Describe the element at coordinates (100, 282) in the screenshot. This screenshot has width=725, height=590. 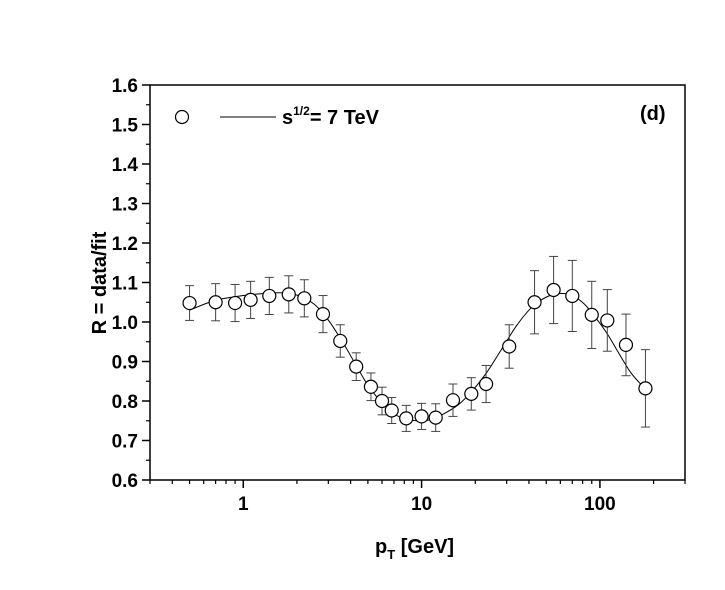
I see `y-axis-title: R = data/fit` at that location.